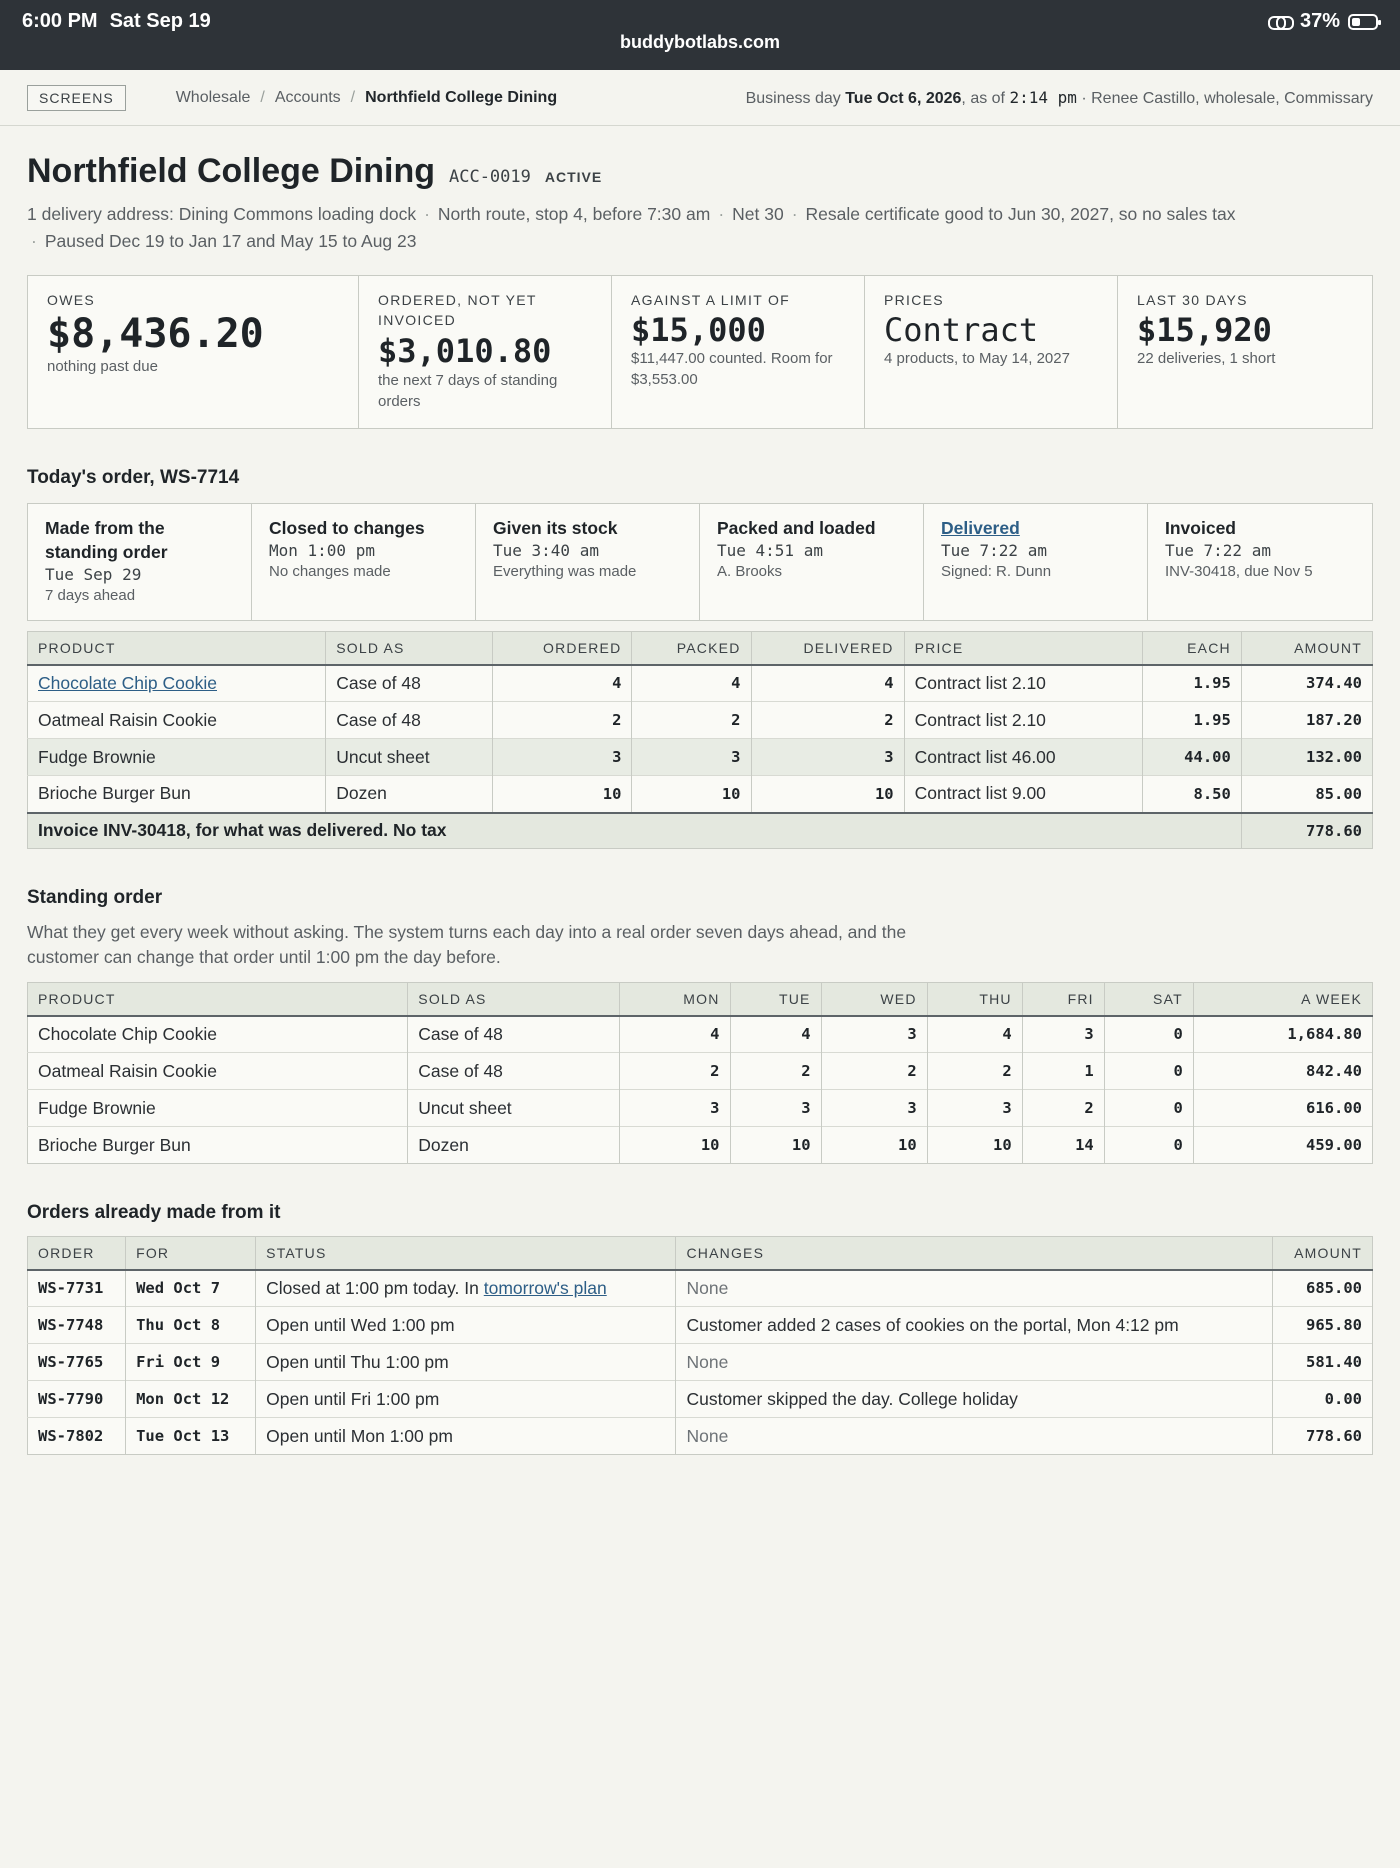 Image resolution: width=1400 pixels, height=1868 pixels. Describe the element at coordinates (77, 1362) in the screenshot. I see `order-code: WS-7765` at that location.